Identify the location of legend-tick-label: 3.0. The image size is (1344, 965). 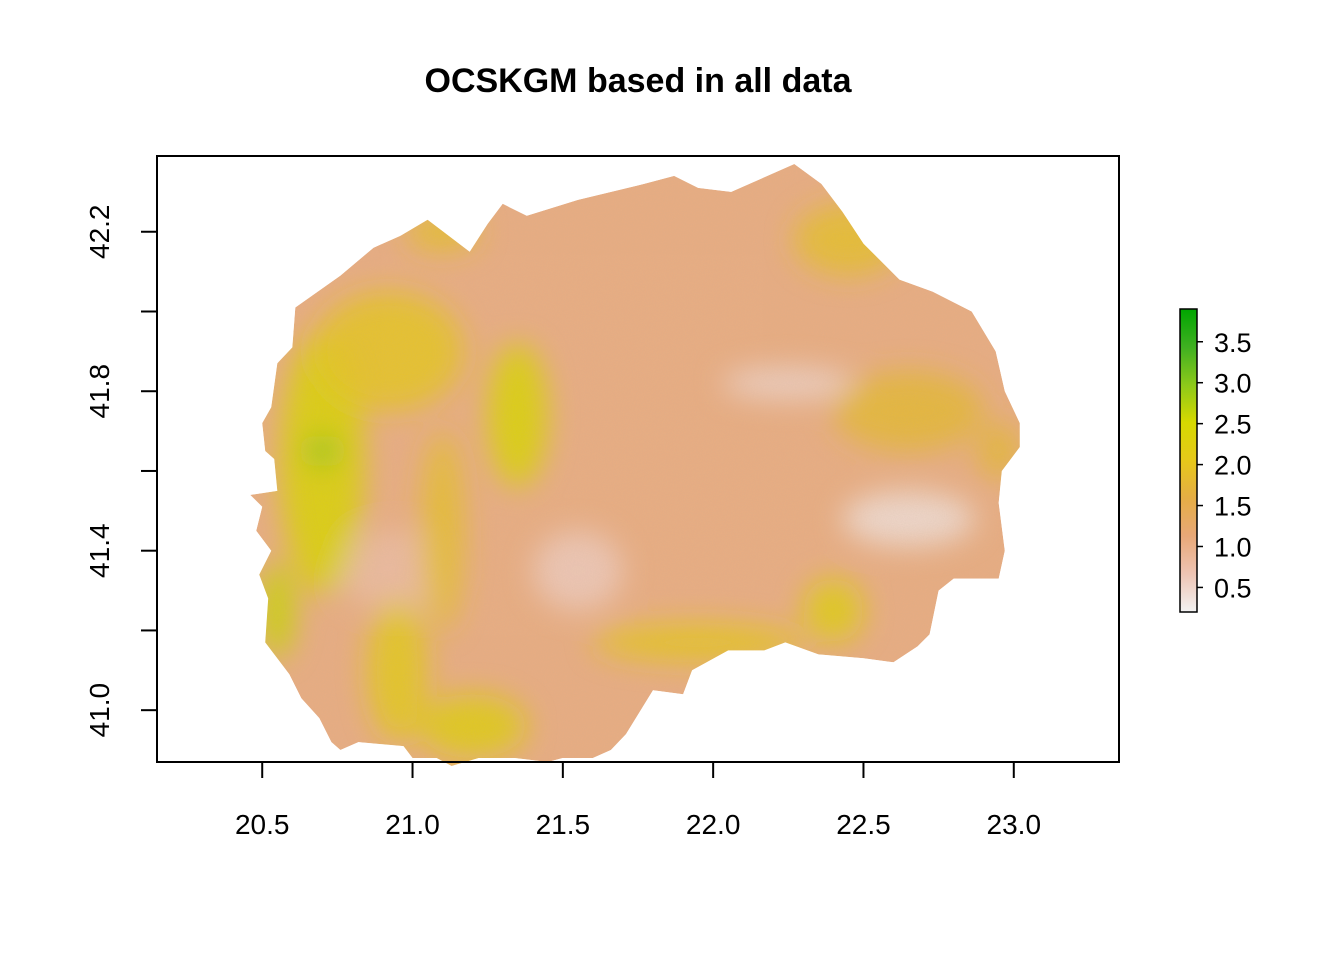
(1233, 384).